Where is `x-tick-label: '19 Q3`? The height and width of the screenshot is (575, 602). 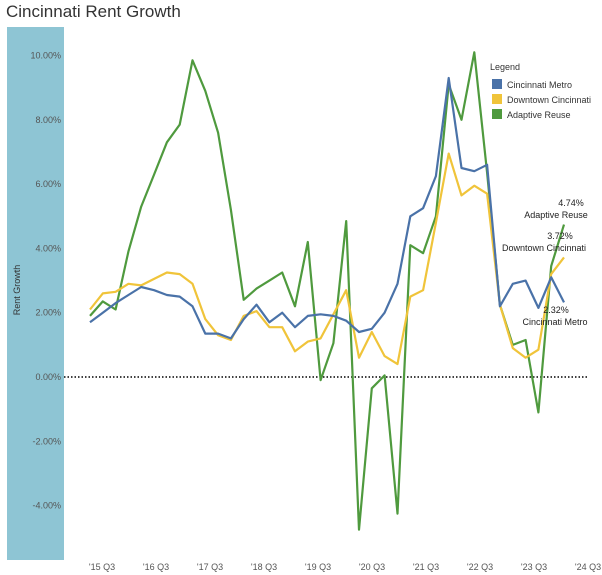
x-tick-label: '19 Q3 is located at coordinates (318, 567).